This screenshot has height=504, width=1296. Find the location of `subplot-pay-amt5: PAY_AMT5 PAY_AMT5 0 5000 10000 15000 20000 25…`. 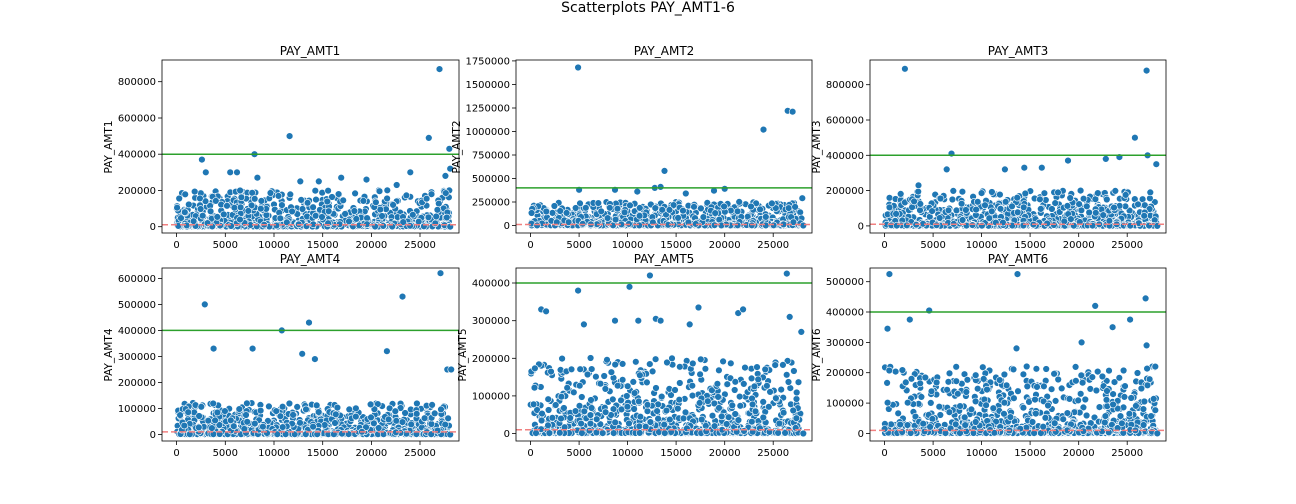

subplot-pay-amt5: PAY_AMT5 PAY_AMT5 0 5000 10000 15000 20000 25… is located at coordinates (635, 355).